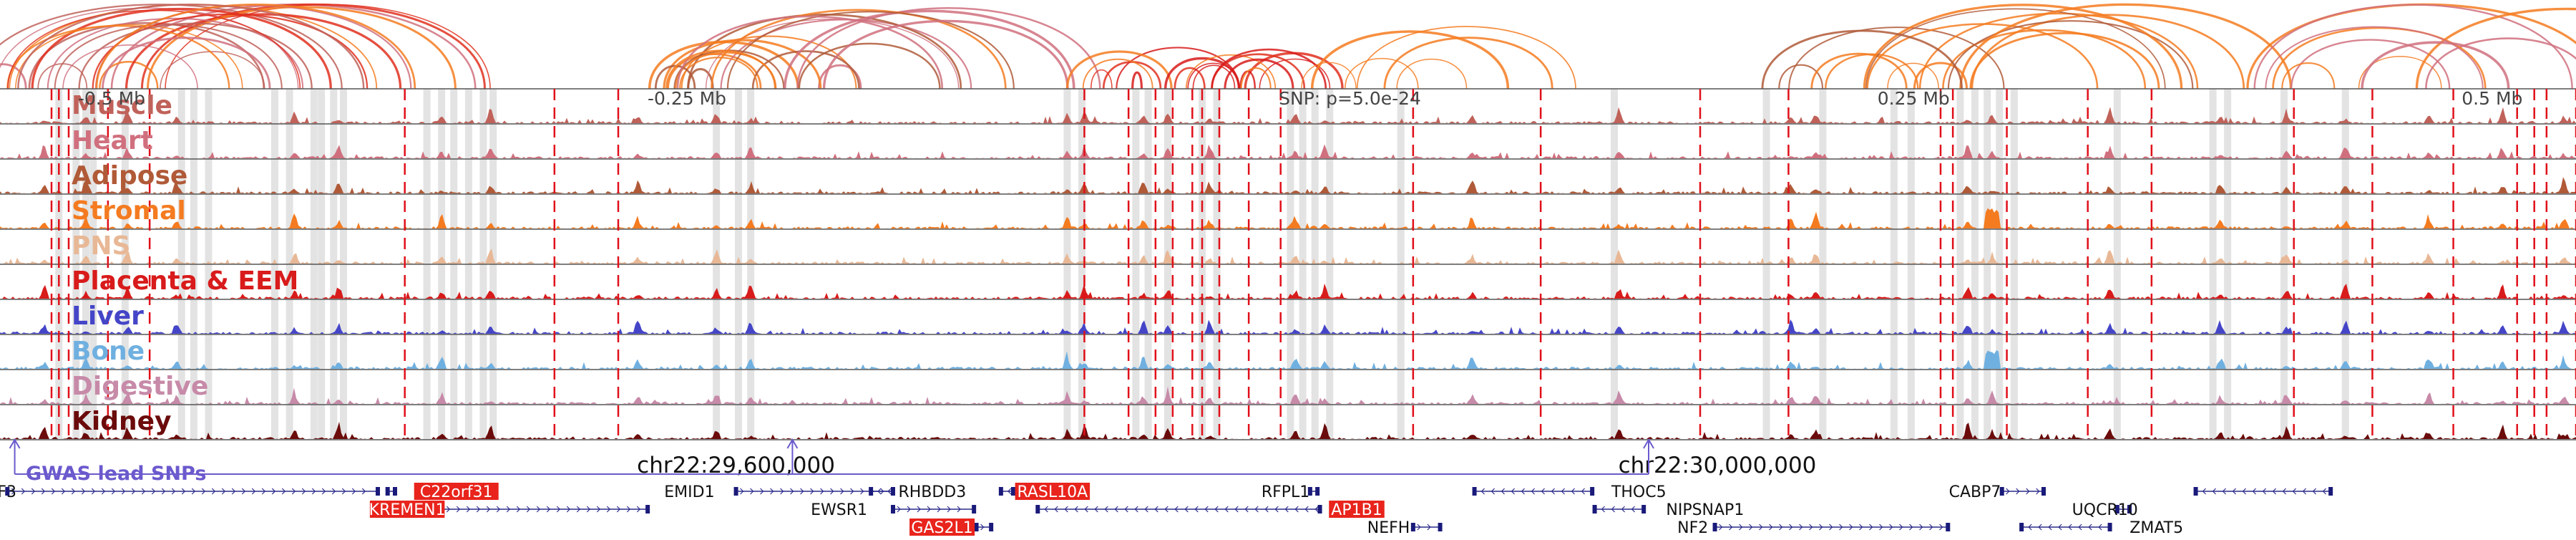 The image size is (2576, 540). I want to click on axis-tick-label: -0.25 Mb, so click(687, 98).